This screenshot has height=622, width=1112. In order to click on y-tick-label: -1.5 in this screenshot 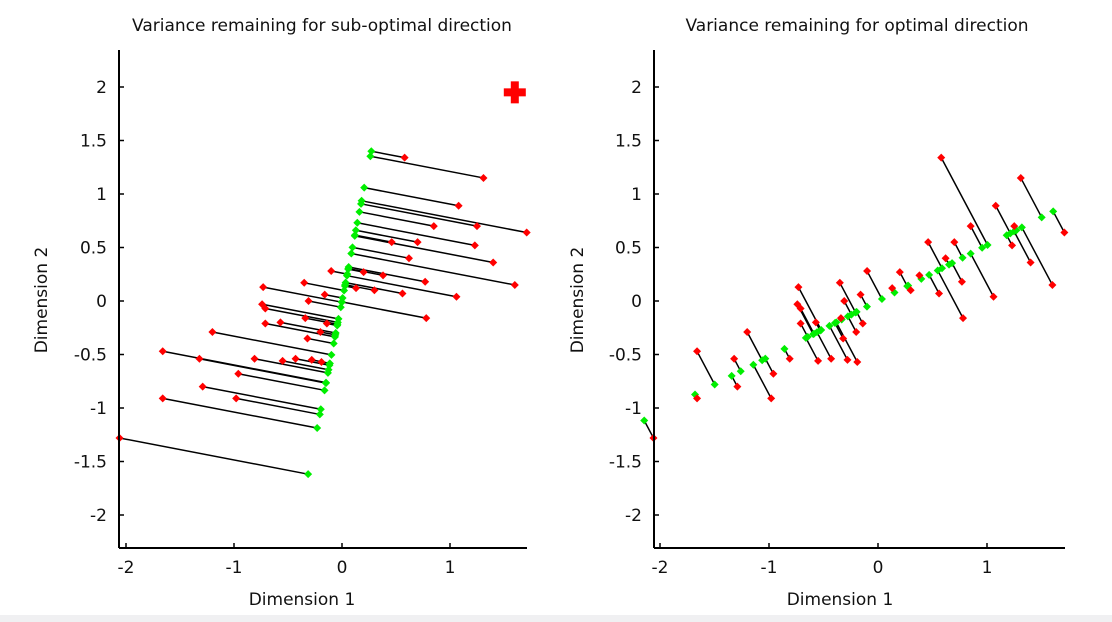, I will do `click(625, 463)`.